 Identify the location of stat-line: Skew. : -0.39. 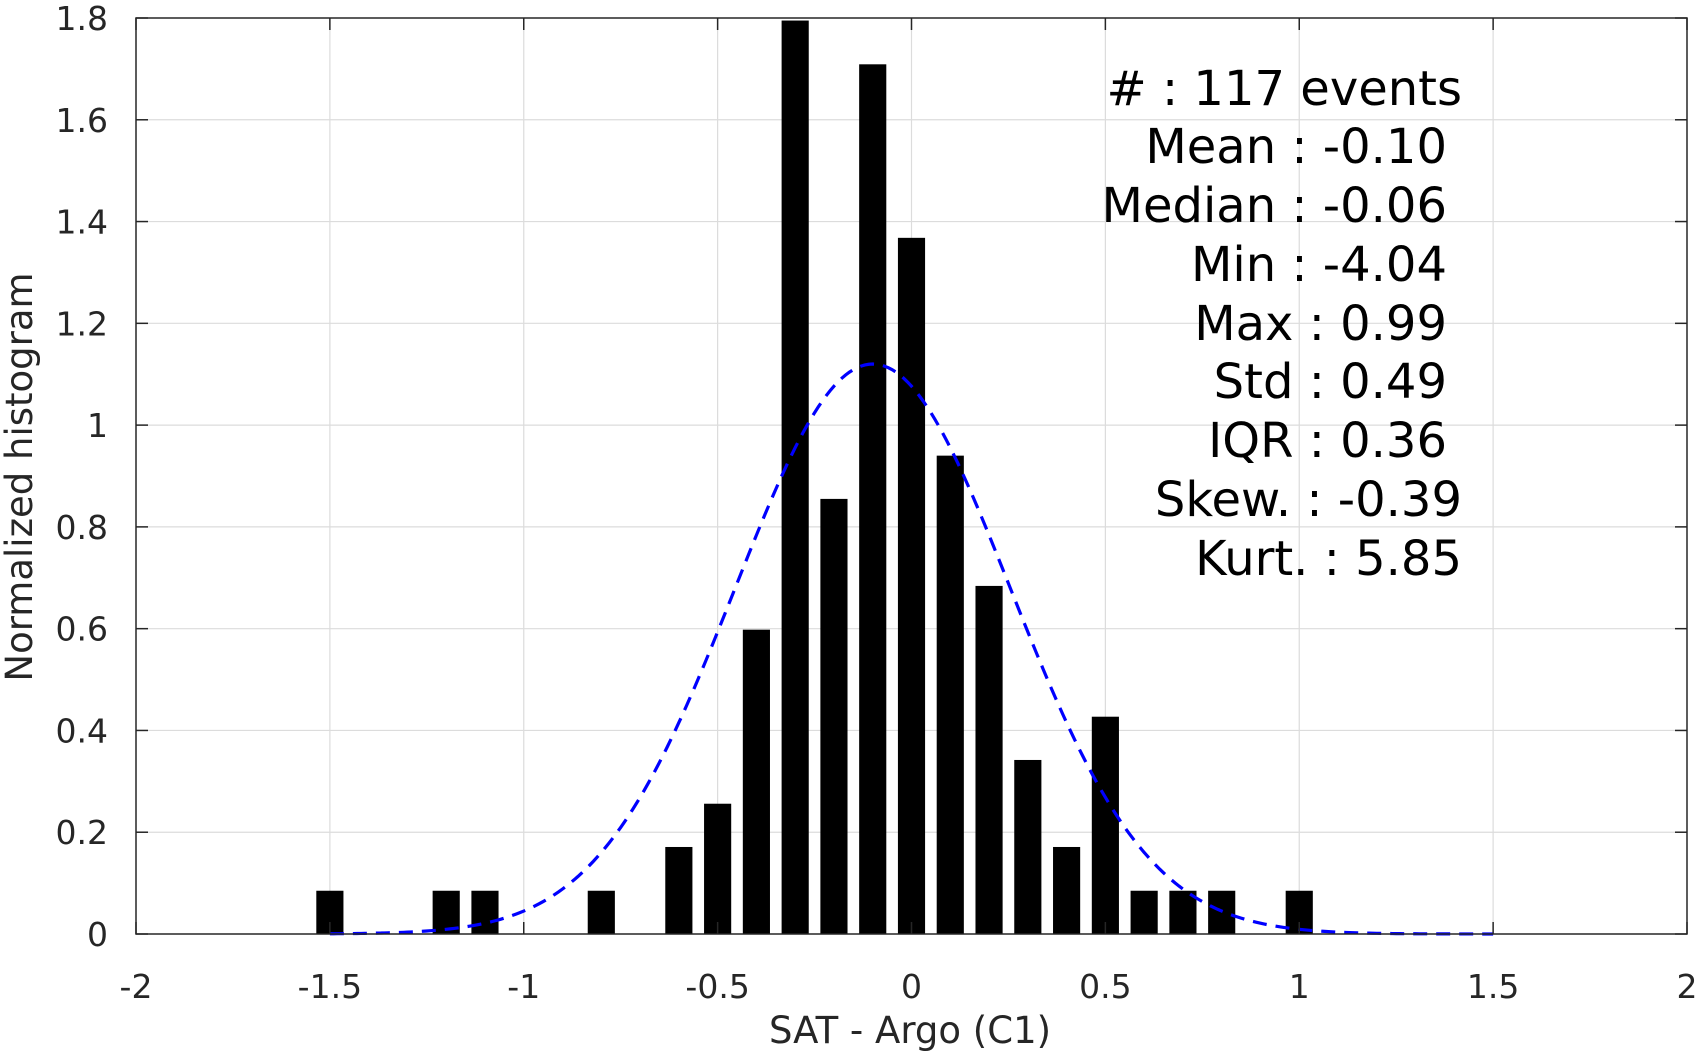
(1308, 500).